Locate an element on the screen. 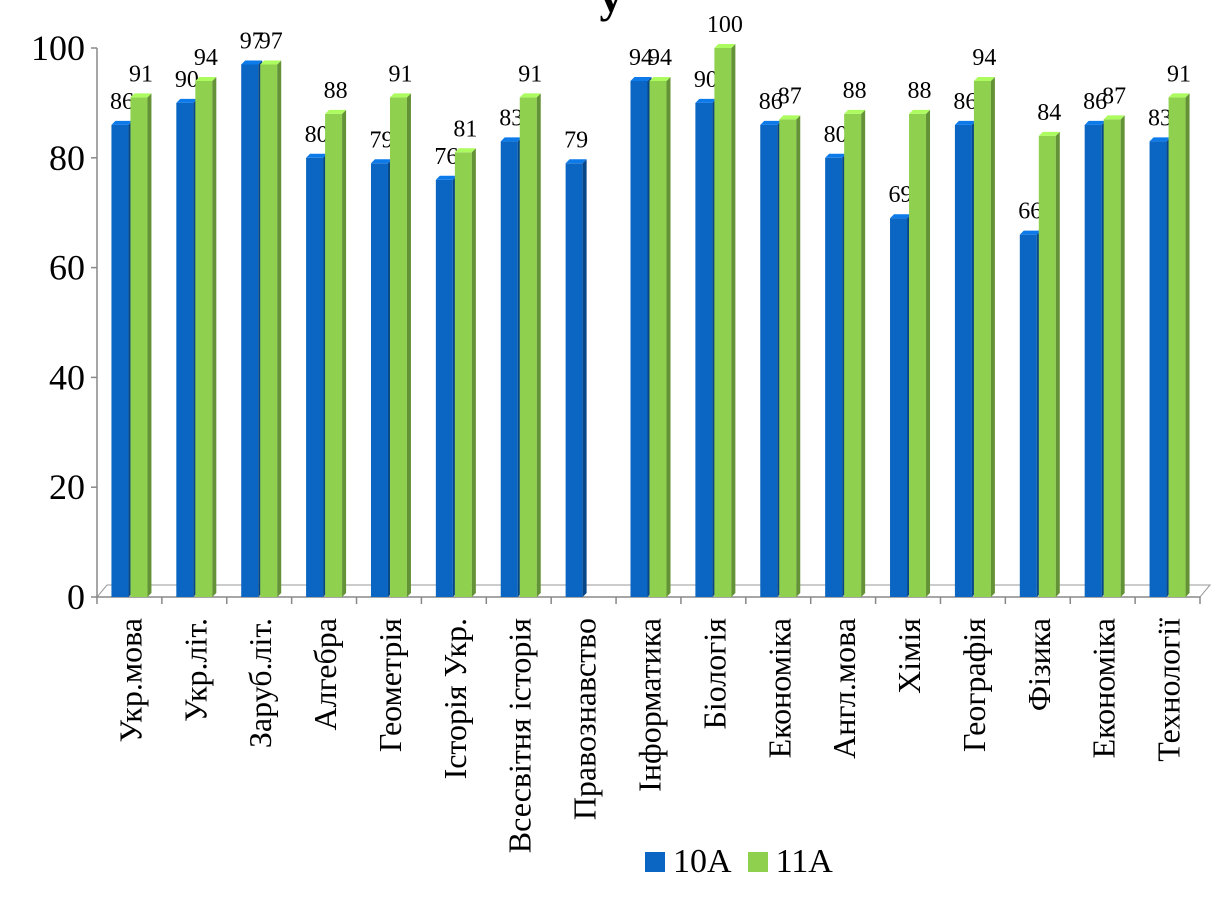  bar-11А-8 is located at coordinates (660, 336).